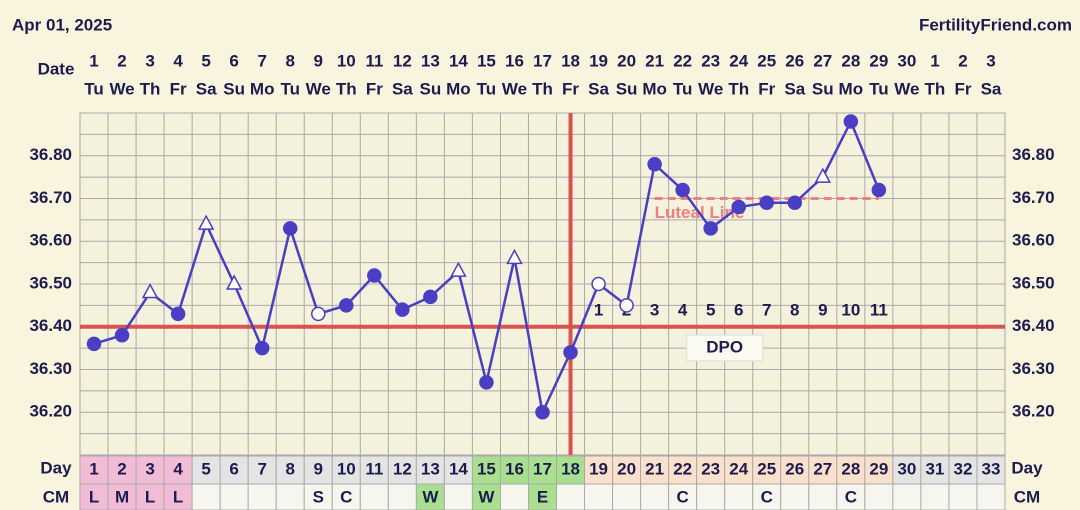 Image resolution: width=1080 pixels, height=510 pixels. I want to click on cm-code: E, so click(542, 496).